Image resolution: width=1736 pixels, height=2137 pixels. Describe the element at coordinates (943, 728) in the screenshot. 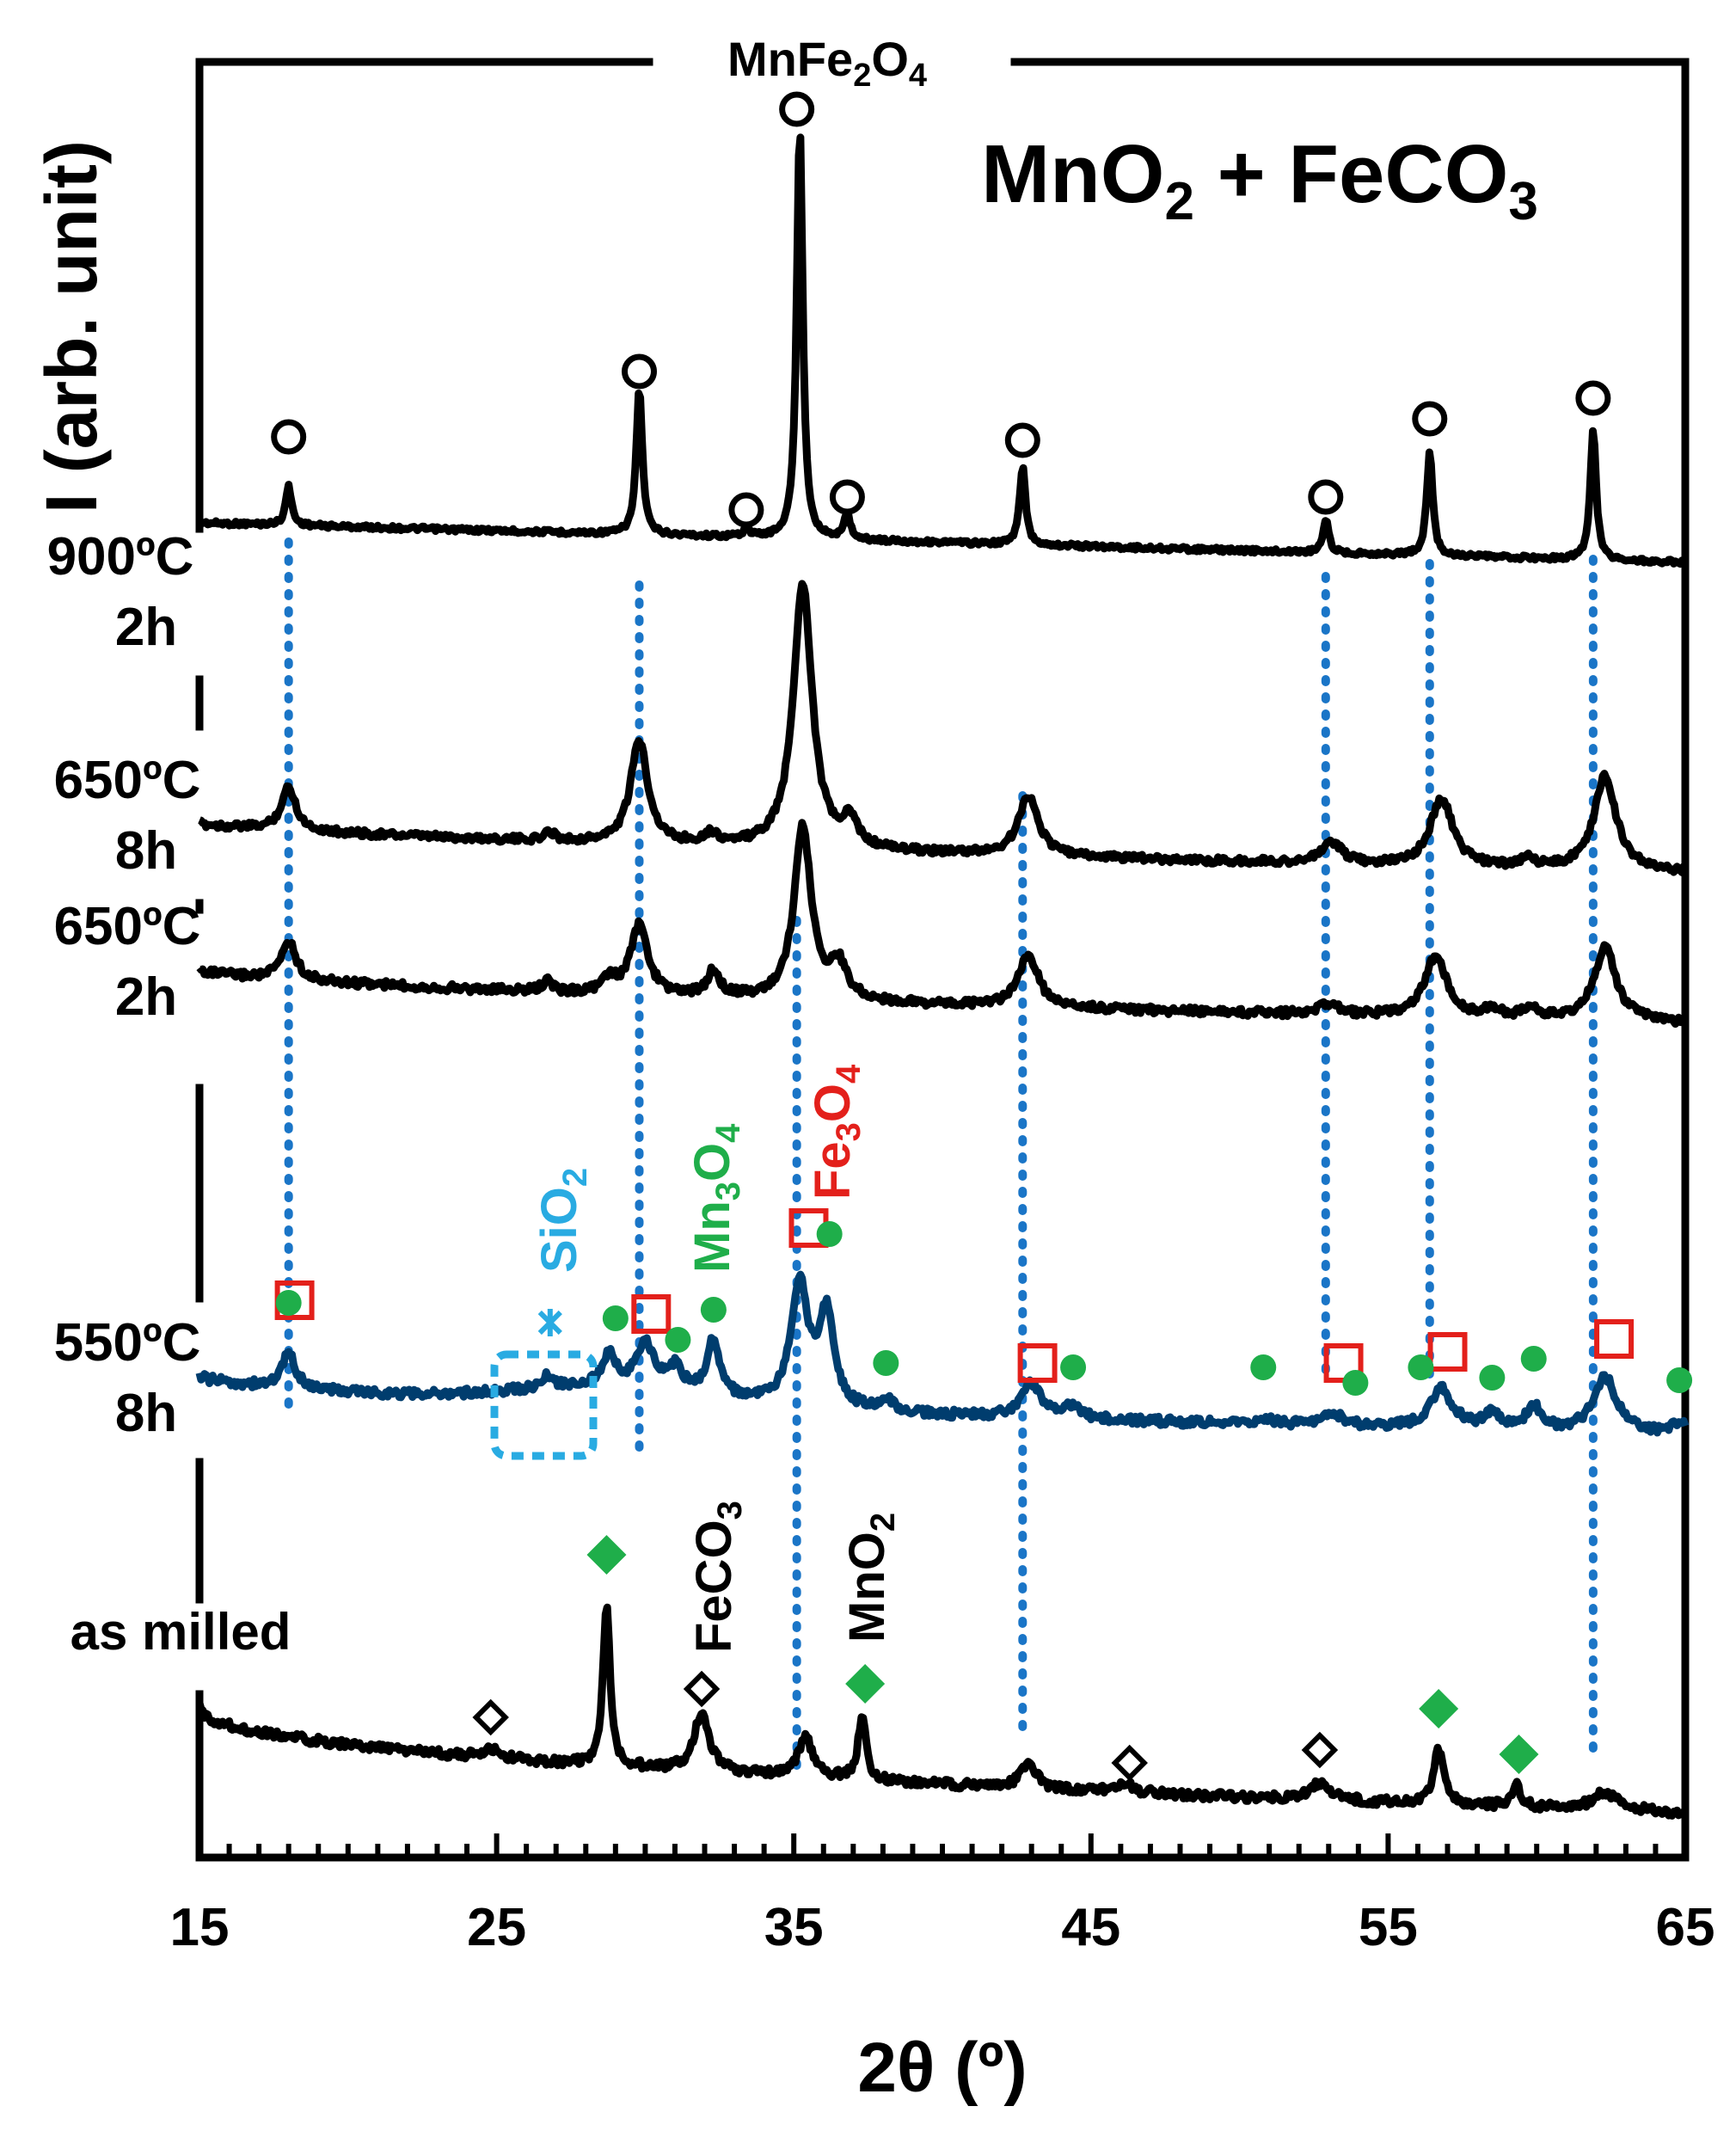

I see `series-line-650C-8h` at that location.